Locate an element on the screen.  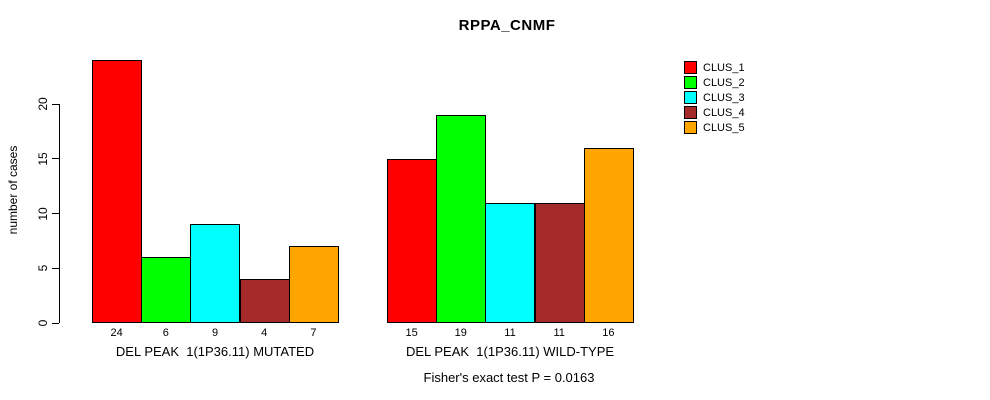
legend-row: CLUS_4 is located at coordinates (714, 112).